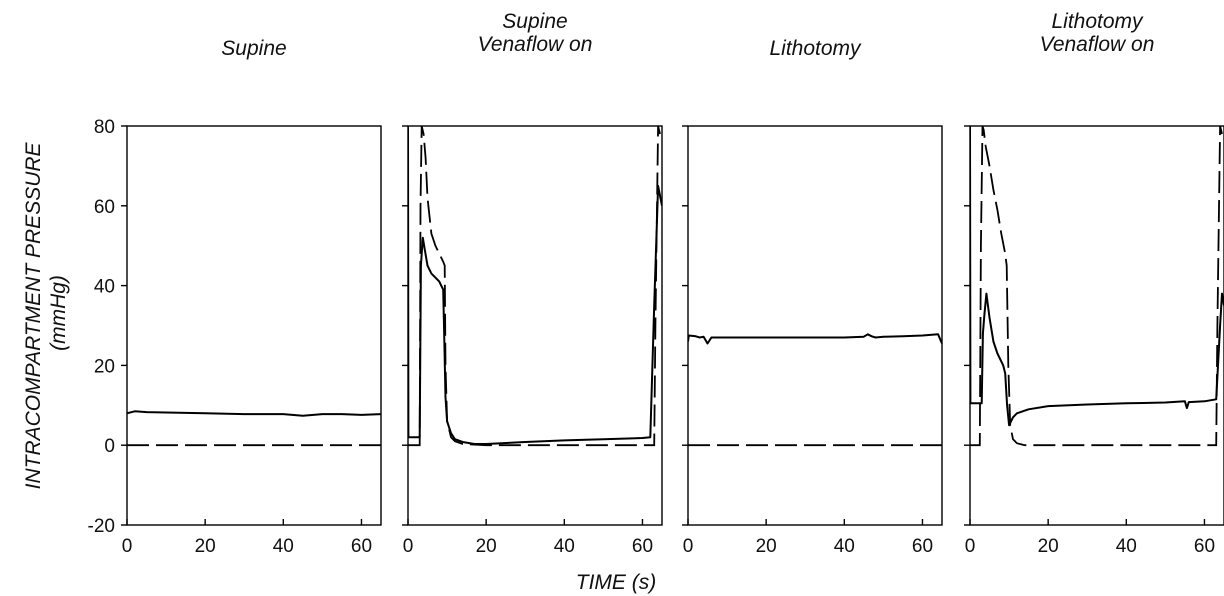  What do you see at coordinates (104, 127) in the screenshot?
I see `y-tick-label: 80` at bounding box center [104, 127].